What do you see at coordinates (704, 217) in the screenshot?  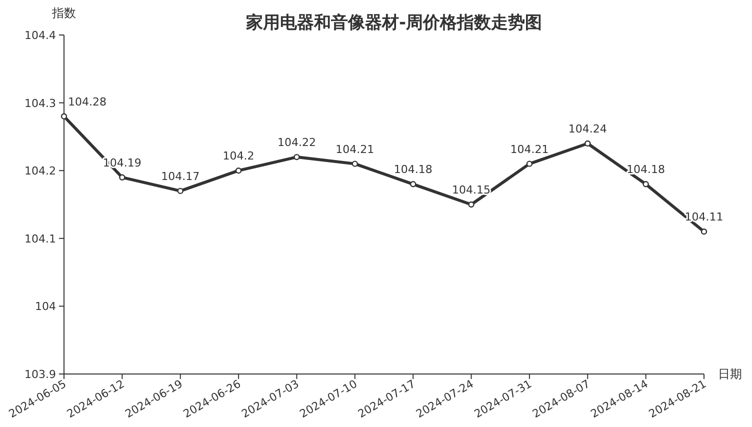 I see `data-label: 104.11` at bounding box center [704, 217].